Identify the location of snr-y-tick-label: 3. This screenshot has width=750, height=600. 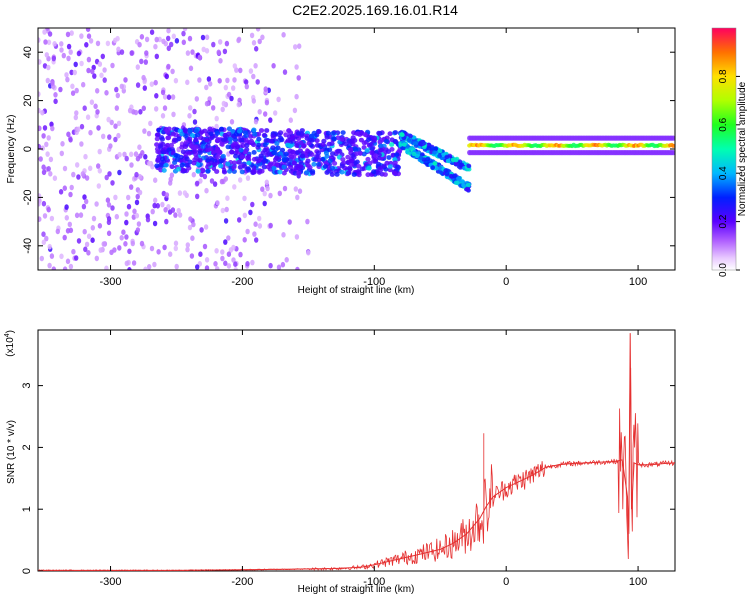
(27, 386).